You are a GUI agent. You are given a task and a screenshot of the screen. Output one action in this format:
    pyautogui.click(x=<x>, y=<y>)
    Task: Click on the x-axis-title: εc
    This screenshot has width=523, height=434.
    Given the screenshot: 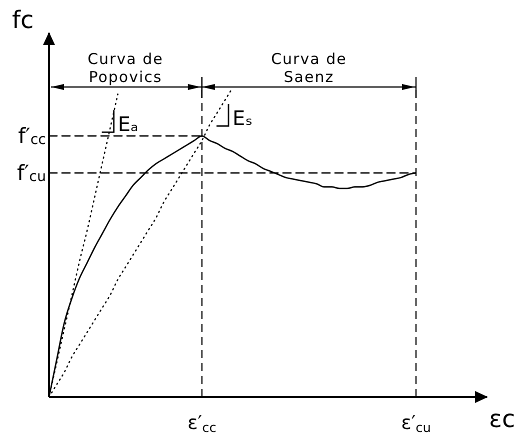 What is the action you would take?
    pyautogui.click(x=502, y=419)
    